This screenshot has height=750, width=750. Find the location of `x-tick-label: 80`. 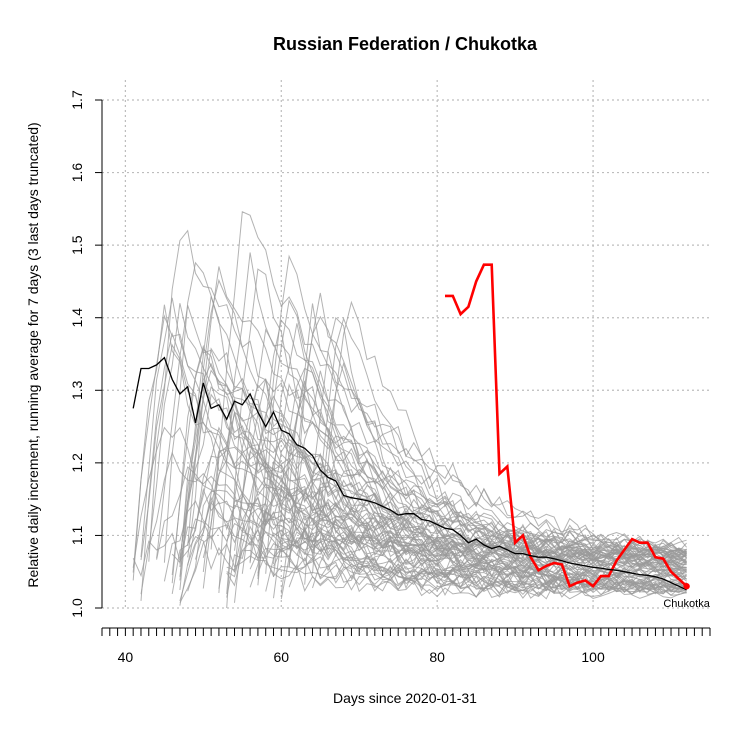

x-tick-label: 80 is located at coordinates (437, 657).